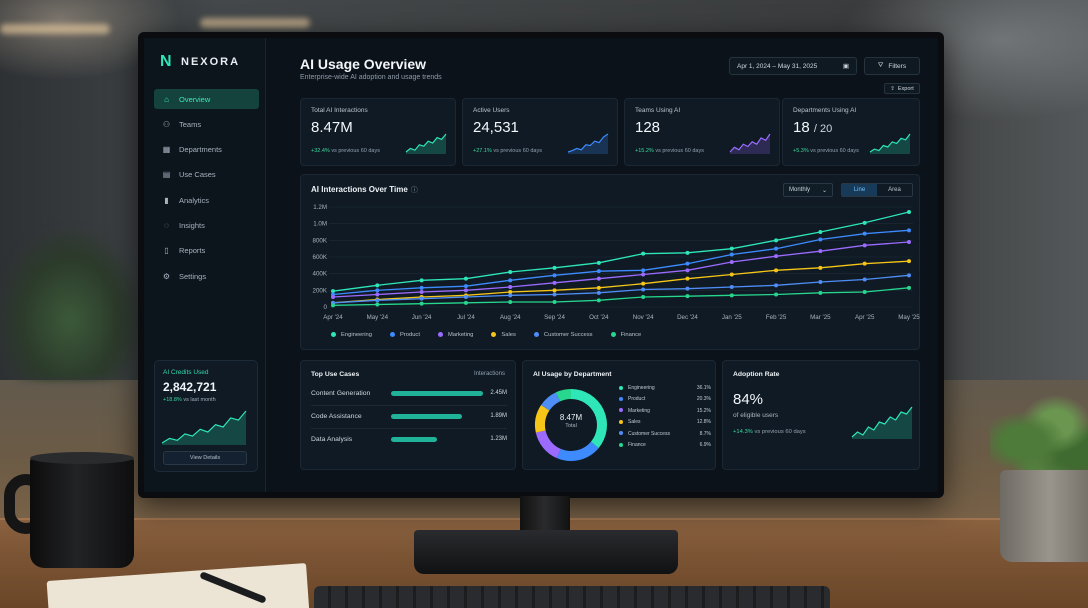  What do you see at coordinates (166, 225) in the screenshot?
I see `lightbulb-icon: ◌` at bounding box center [166, 225].